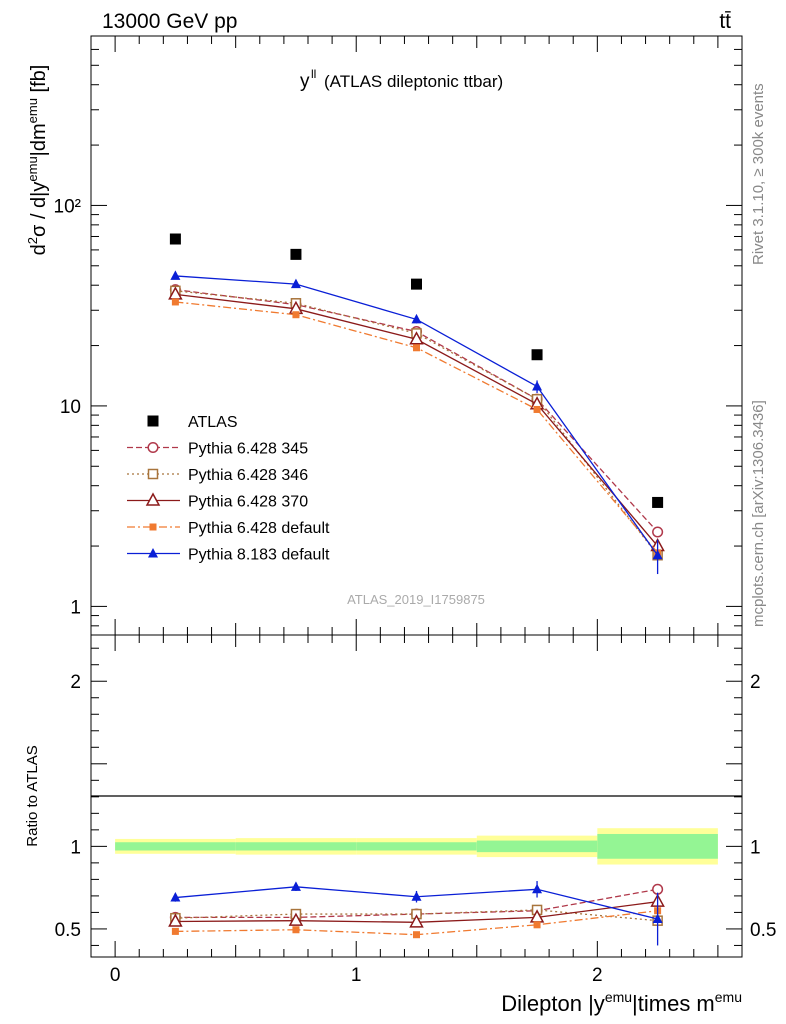 Image resolution: width=786 pixels, height=1024 pixels. Describe the element at coordinates (75, 847) in the screenshot. I see `ratio-y-tick-label: 1` at that location.